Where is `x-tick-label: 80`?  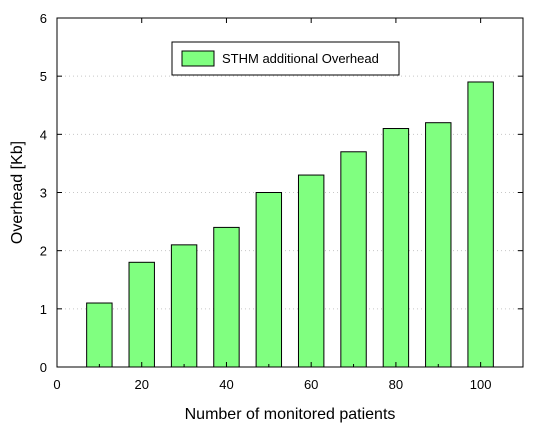 x-tick-label: 80 is located at coordinates (396, 384).